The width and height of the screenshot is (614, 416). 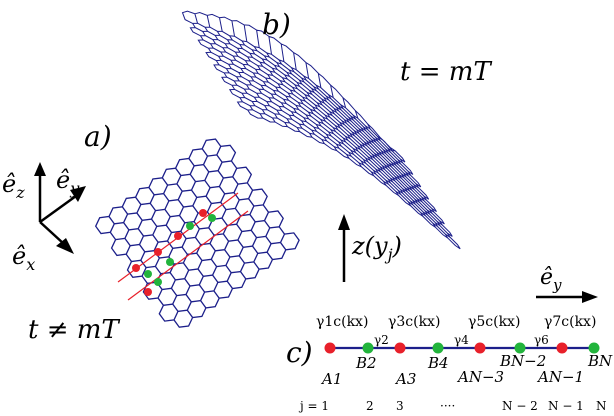 I want to click on site-BN, so click(x=594, y=348).